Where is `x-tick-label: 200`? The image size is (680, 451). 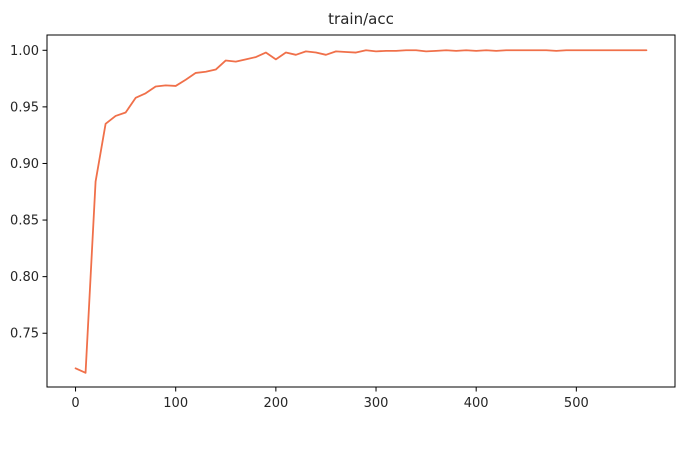 x-tick-label: 200 is located at coordinates (275, 403).